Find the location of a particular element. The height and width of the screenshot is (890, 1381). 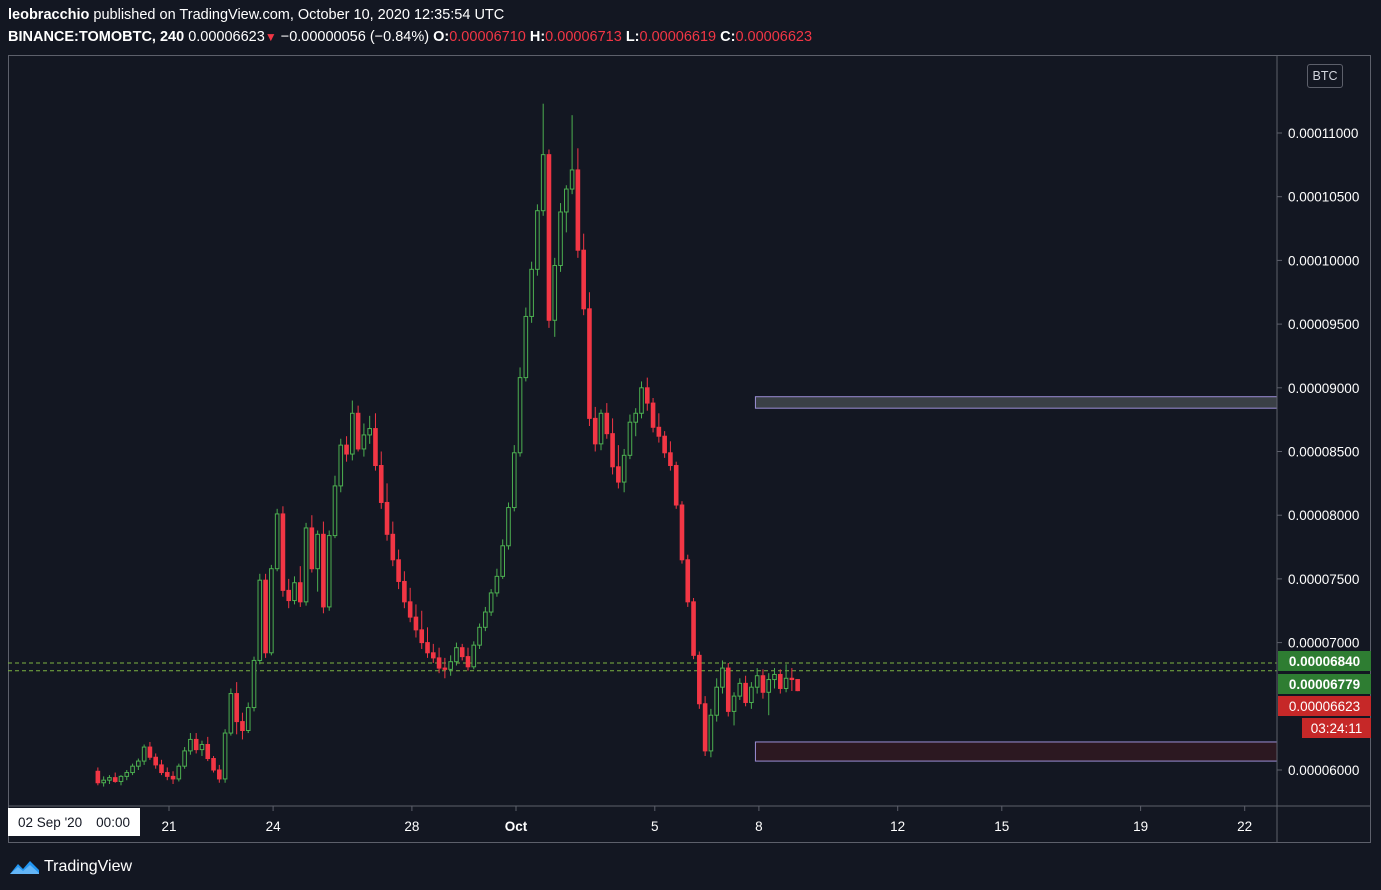

close-label: C: is located at coordinates (728, 37).